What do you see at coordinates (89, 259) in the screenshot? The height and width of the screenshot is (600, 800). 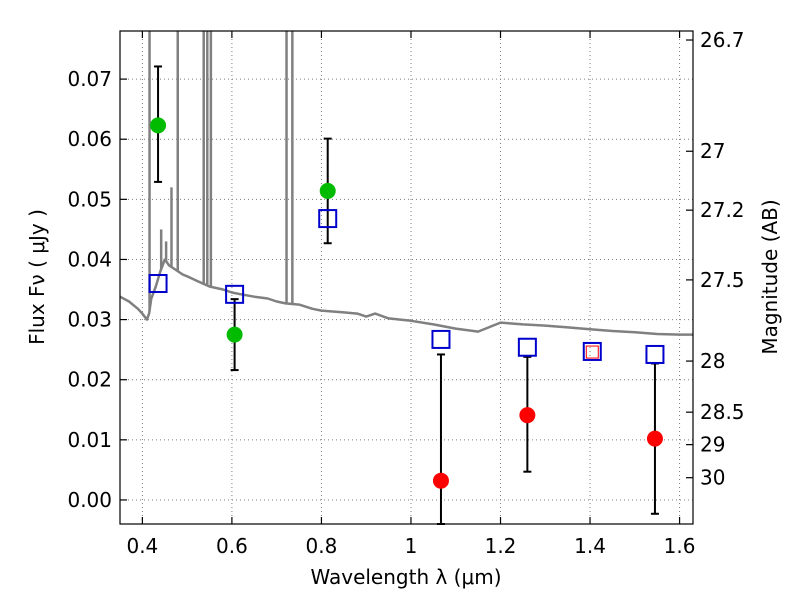 I see `y-tick-label: 0.04` at bounding box center [89, 259].